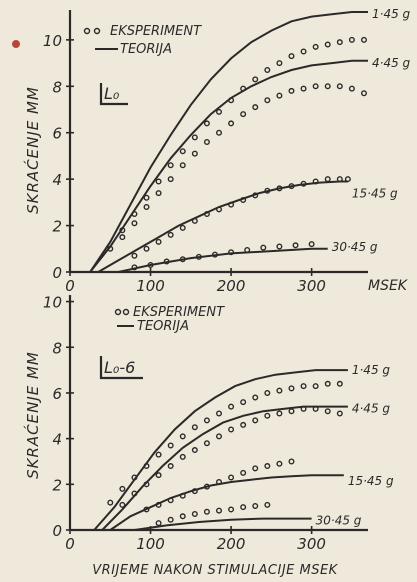 The width and height of the screenshot is (417, 582). What do you see at coordinates (391, 14) in the screenshot?
I see `series-label: 1·45 g` at bounding box center [391, 14].